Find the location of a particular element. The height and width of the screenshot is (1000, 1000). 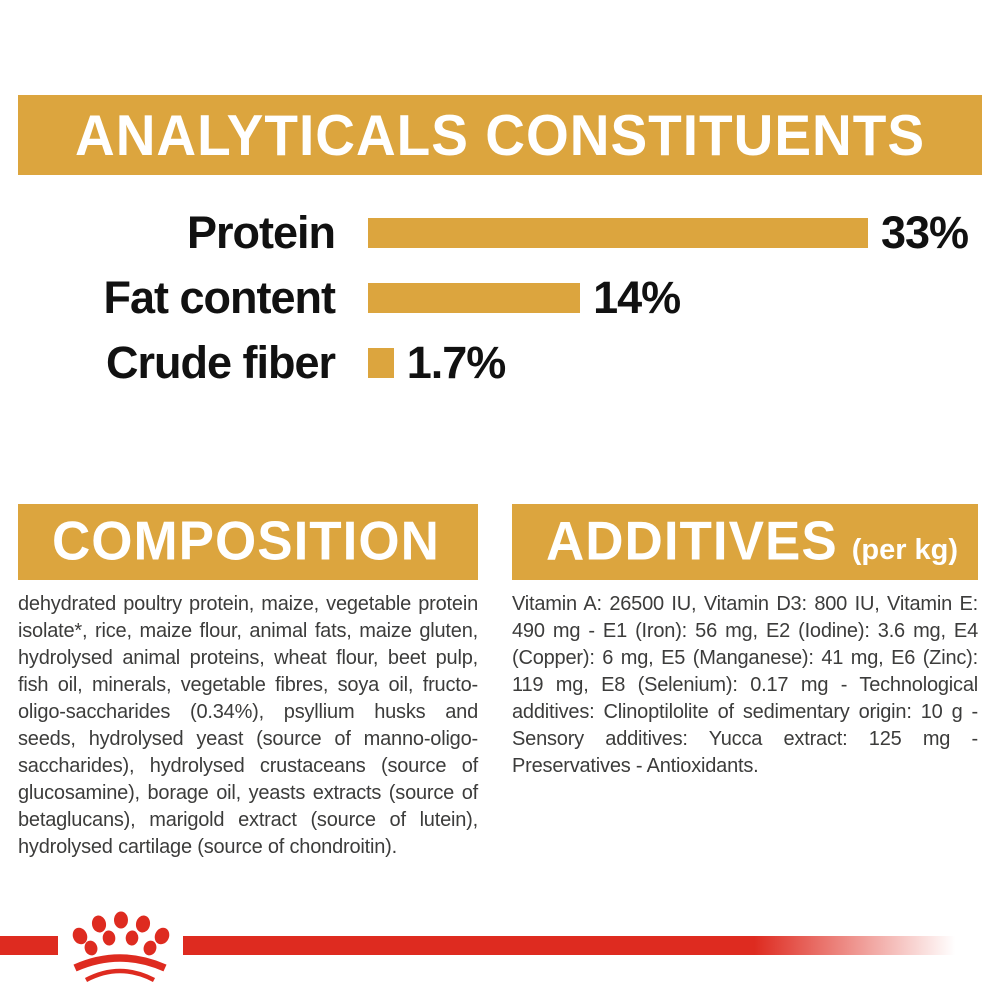

composition-heading: COMPOSITION is located at coordinates (246, 541).